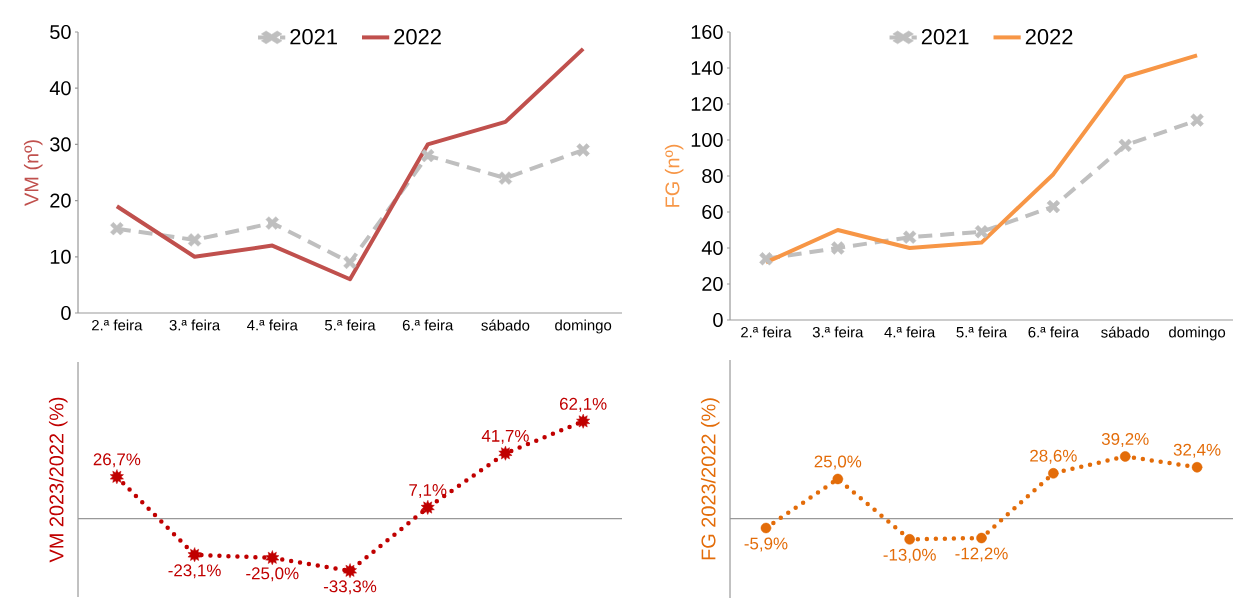  What do you see at coordinates (838, 462) in the screenshot?
I see `data-label: 25,0%` at bounding box center [838, 462].